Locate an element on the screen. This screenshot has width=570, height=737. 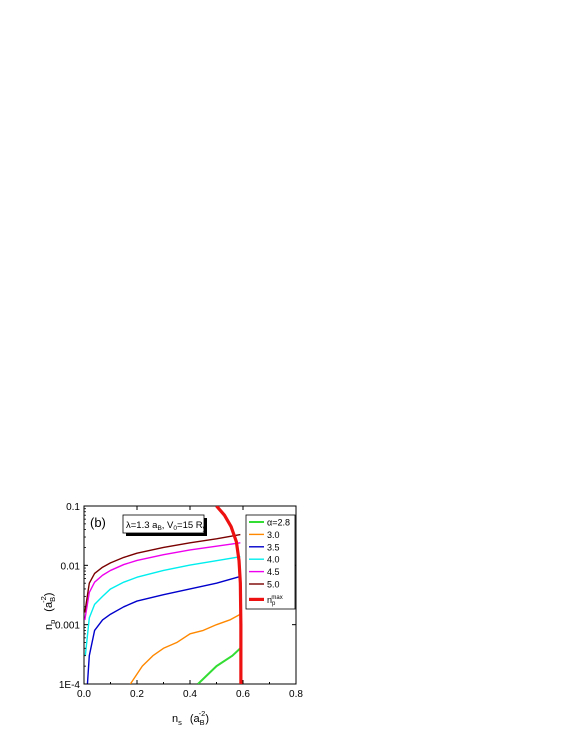
y-axis-unit-superscript: -2 is located at coordinates (43, 599).